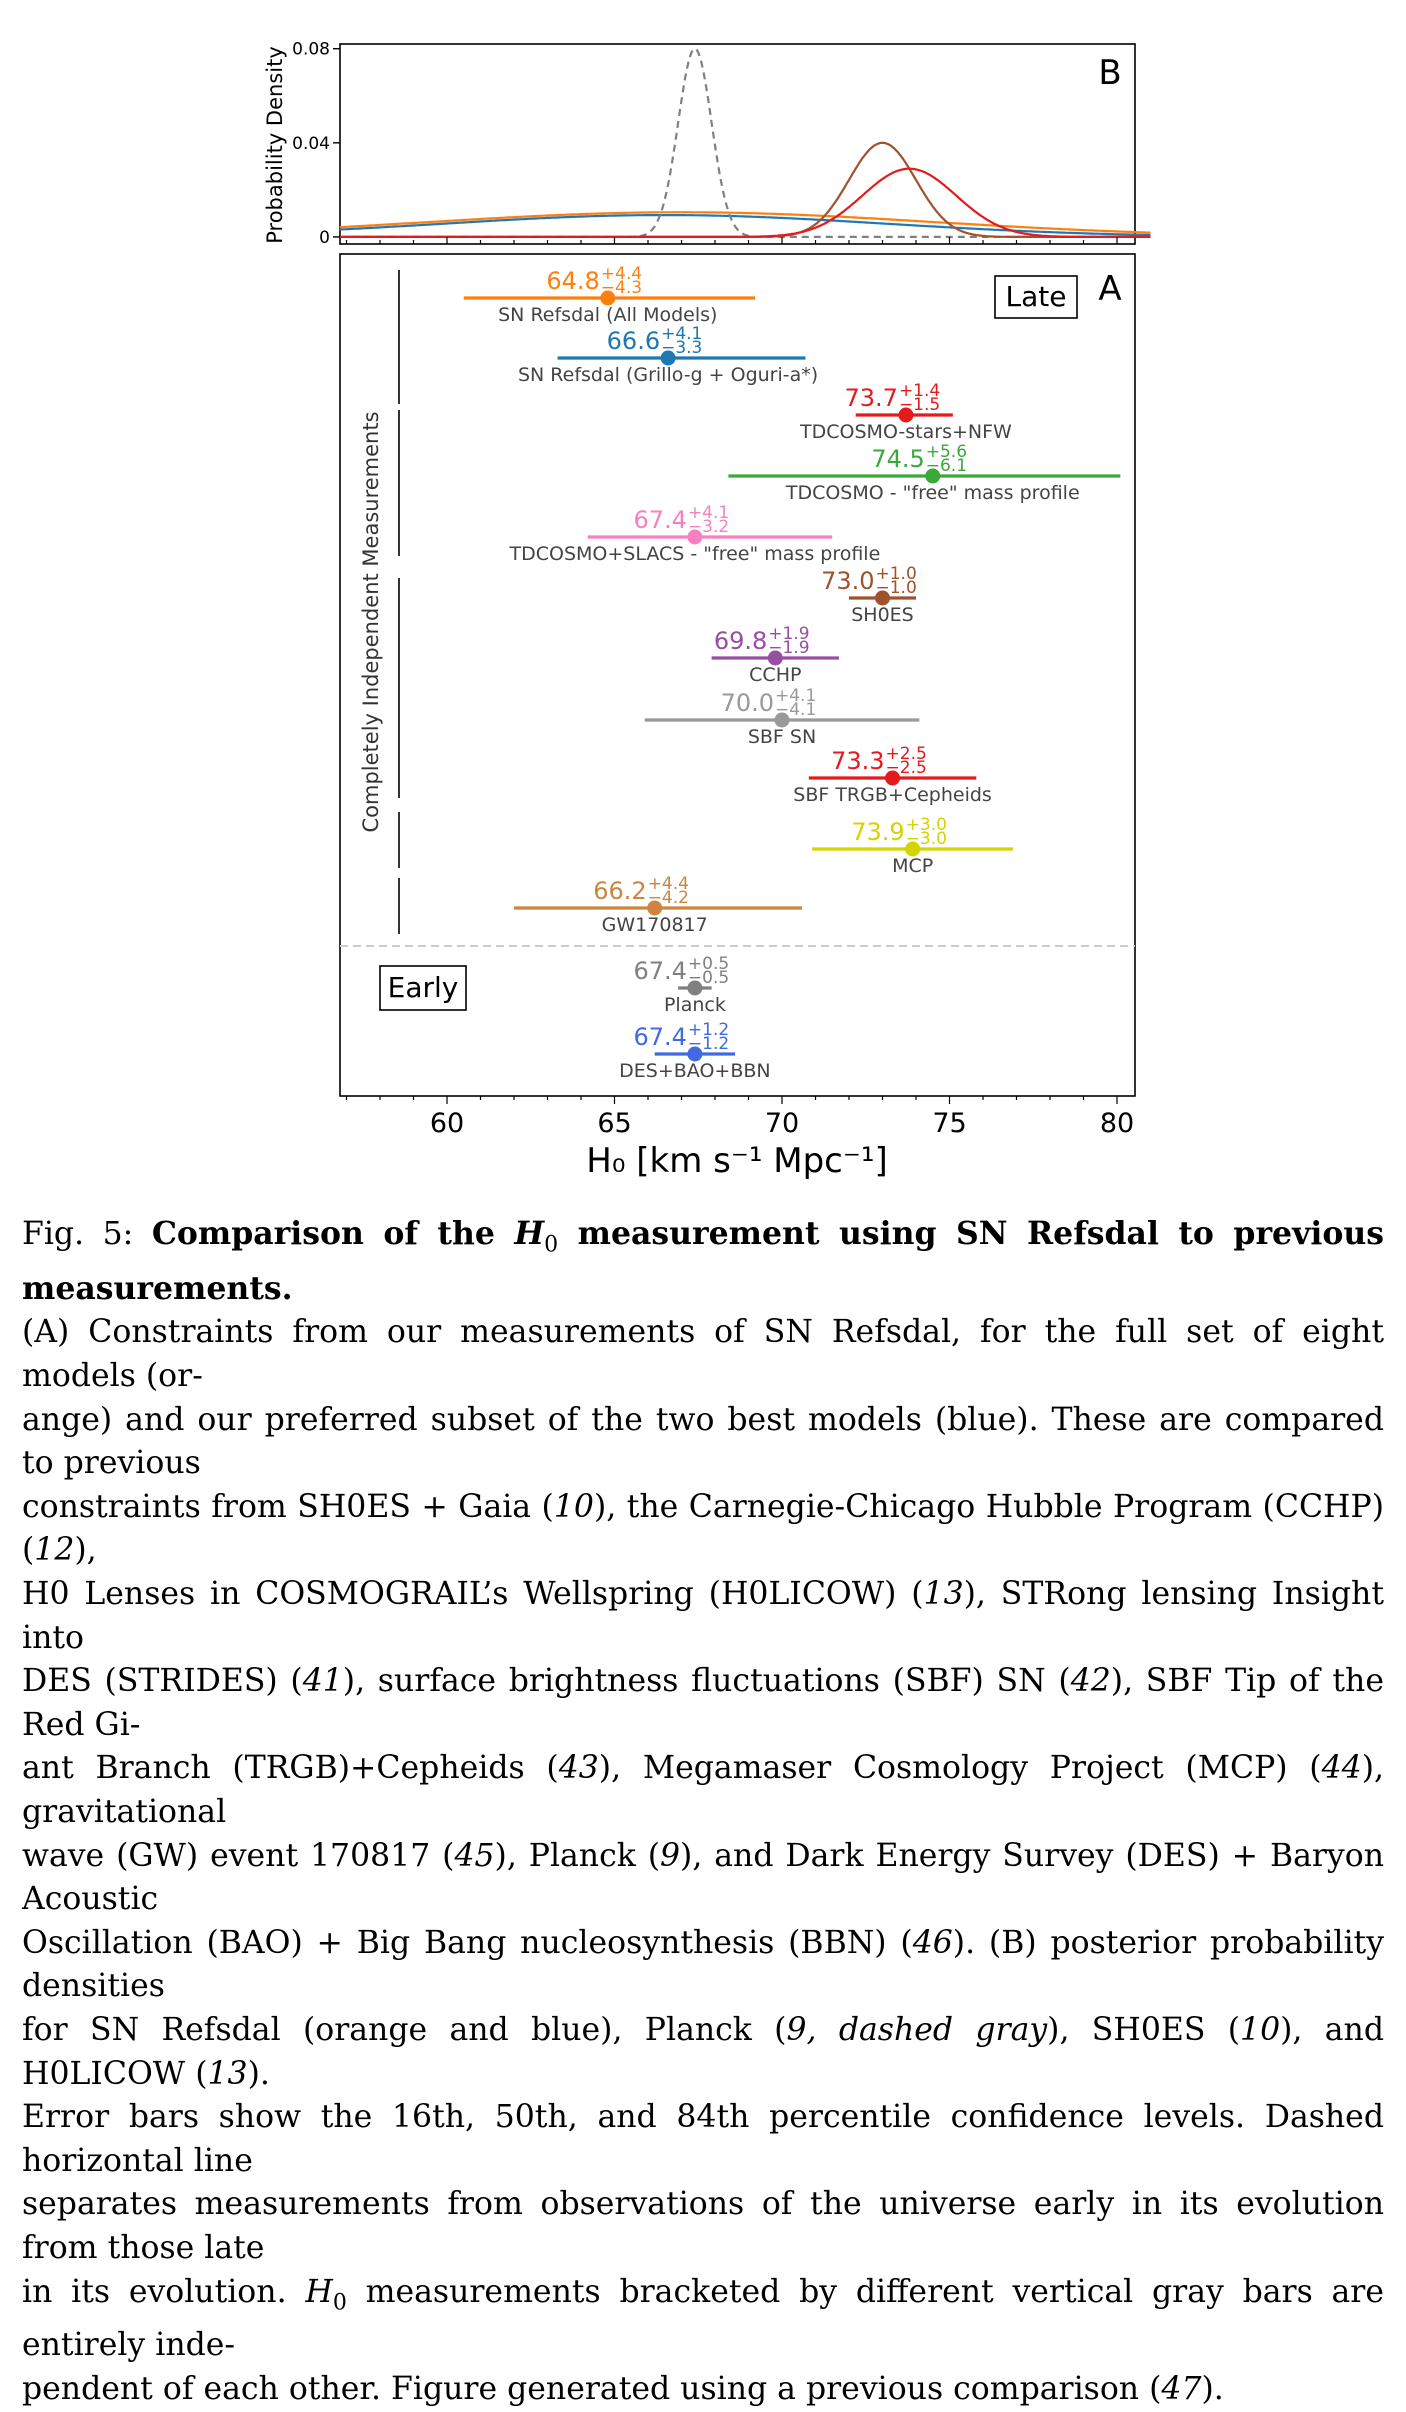  I want to click on error-lower-label: −1.9, so click(788, 648).